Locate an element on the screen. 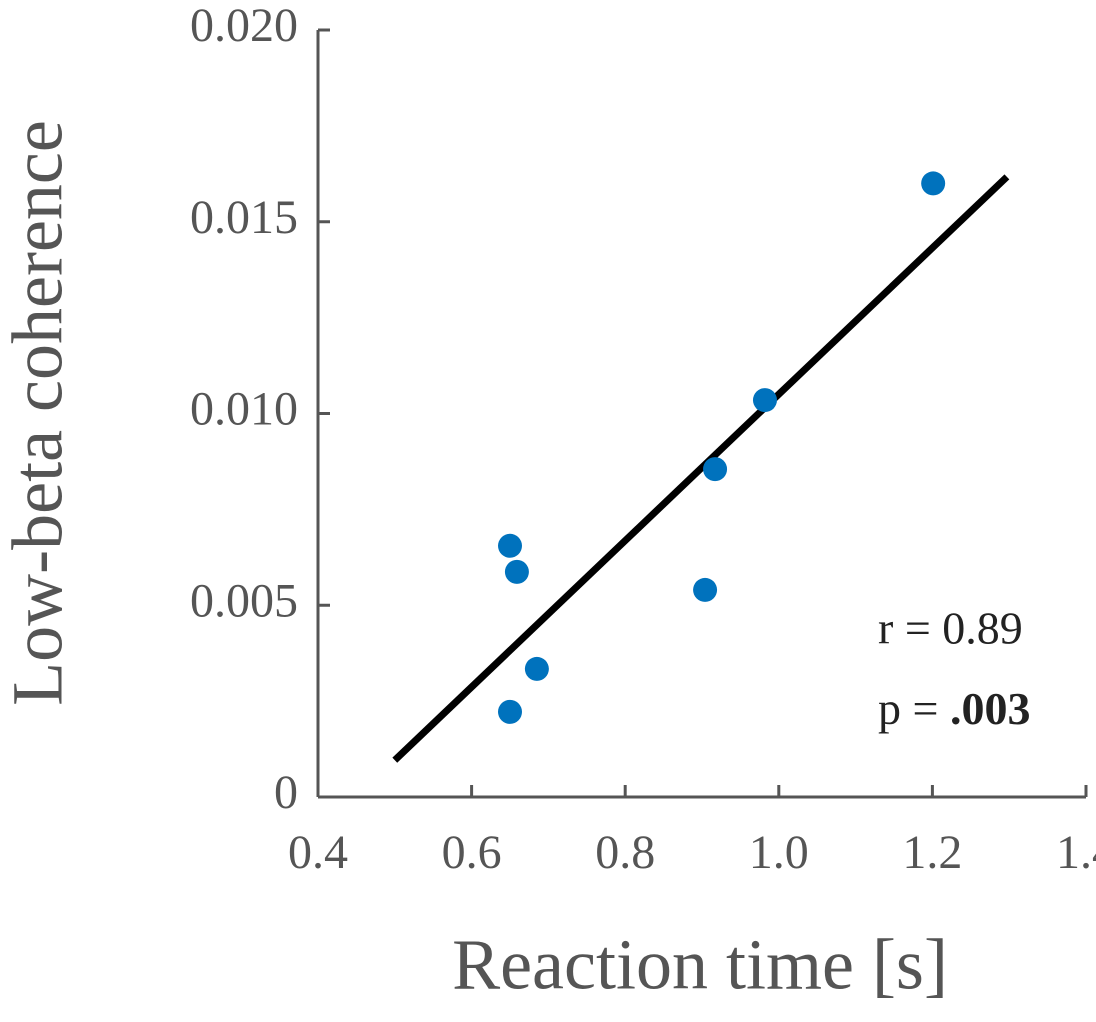 The width and height of the screenshot is (1096, 1022). y-tick-label: 0.015 is located at coordinates (244, 217).